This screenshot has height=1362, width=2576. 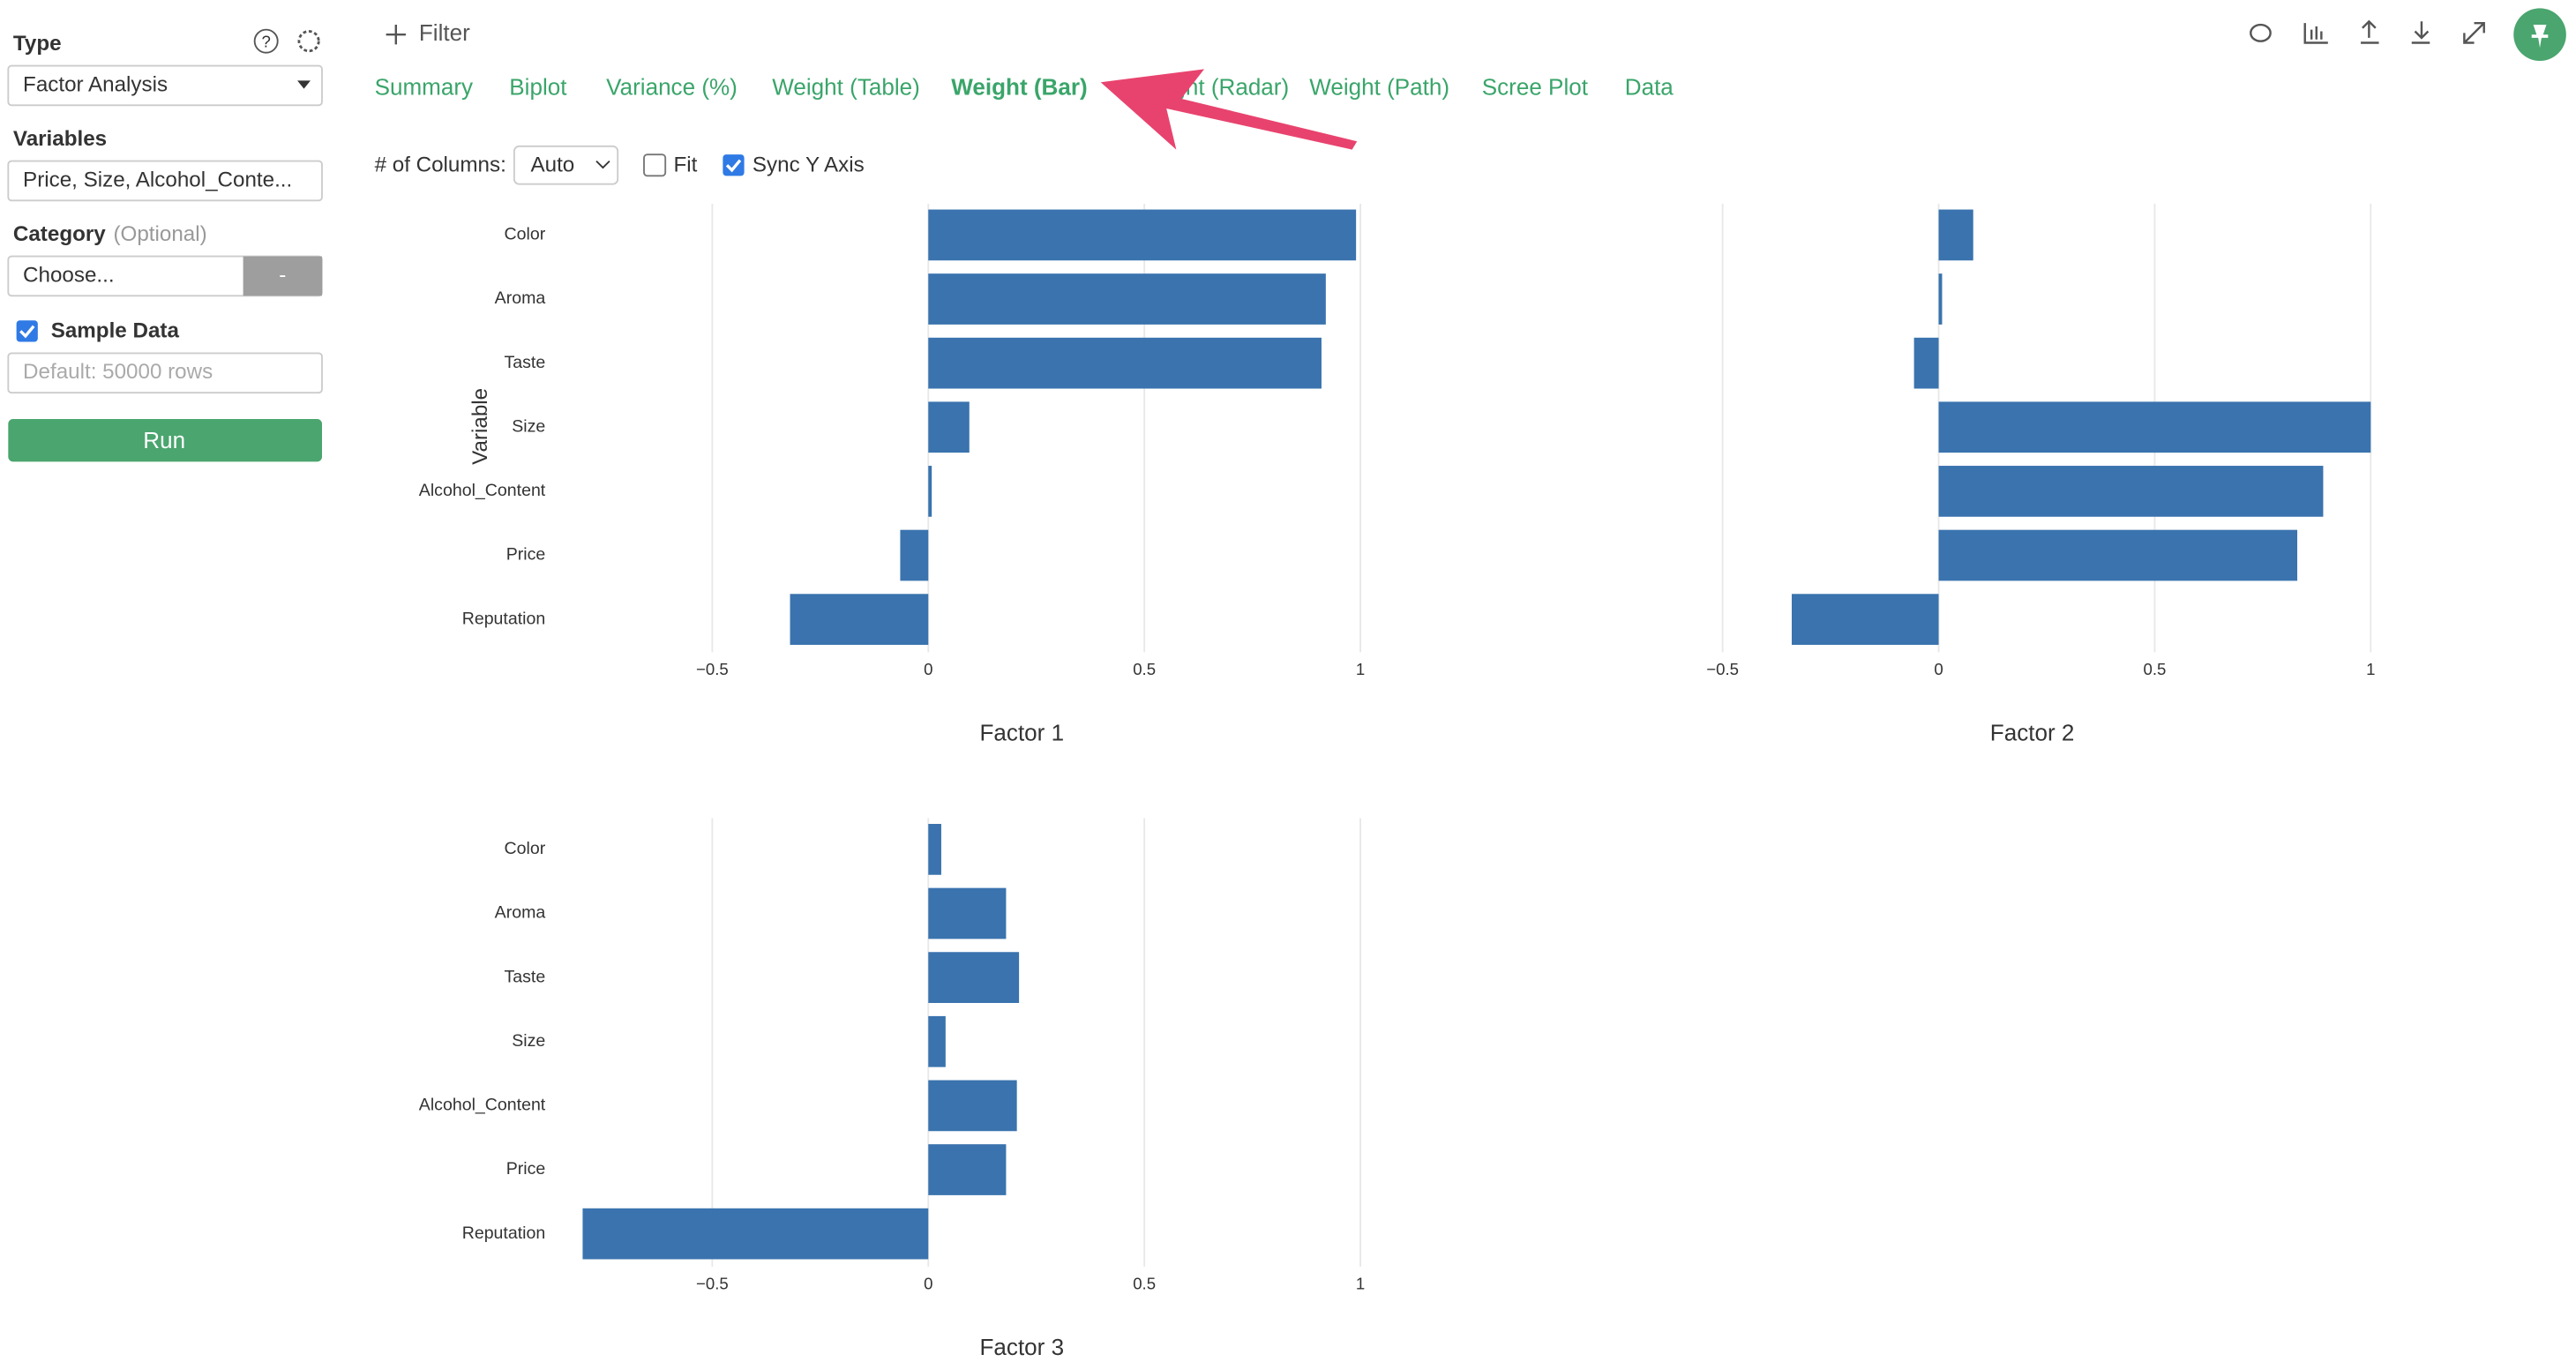 What do you see at coordinates (2420, 32) in the screenshot?
I see `download-icon` at bounding box center [2420, 32].